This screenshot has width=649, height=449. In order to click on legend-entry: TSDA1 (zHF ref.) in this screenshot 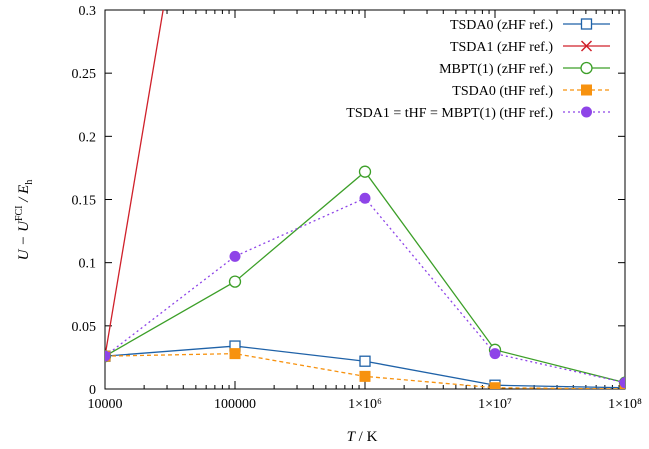, I will do `click(530, 47)`.